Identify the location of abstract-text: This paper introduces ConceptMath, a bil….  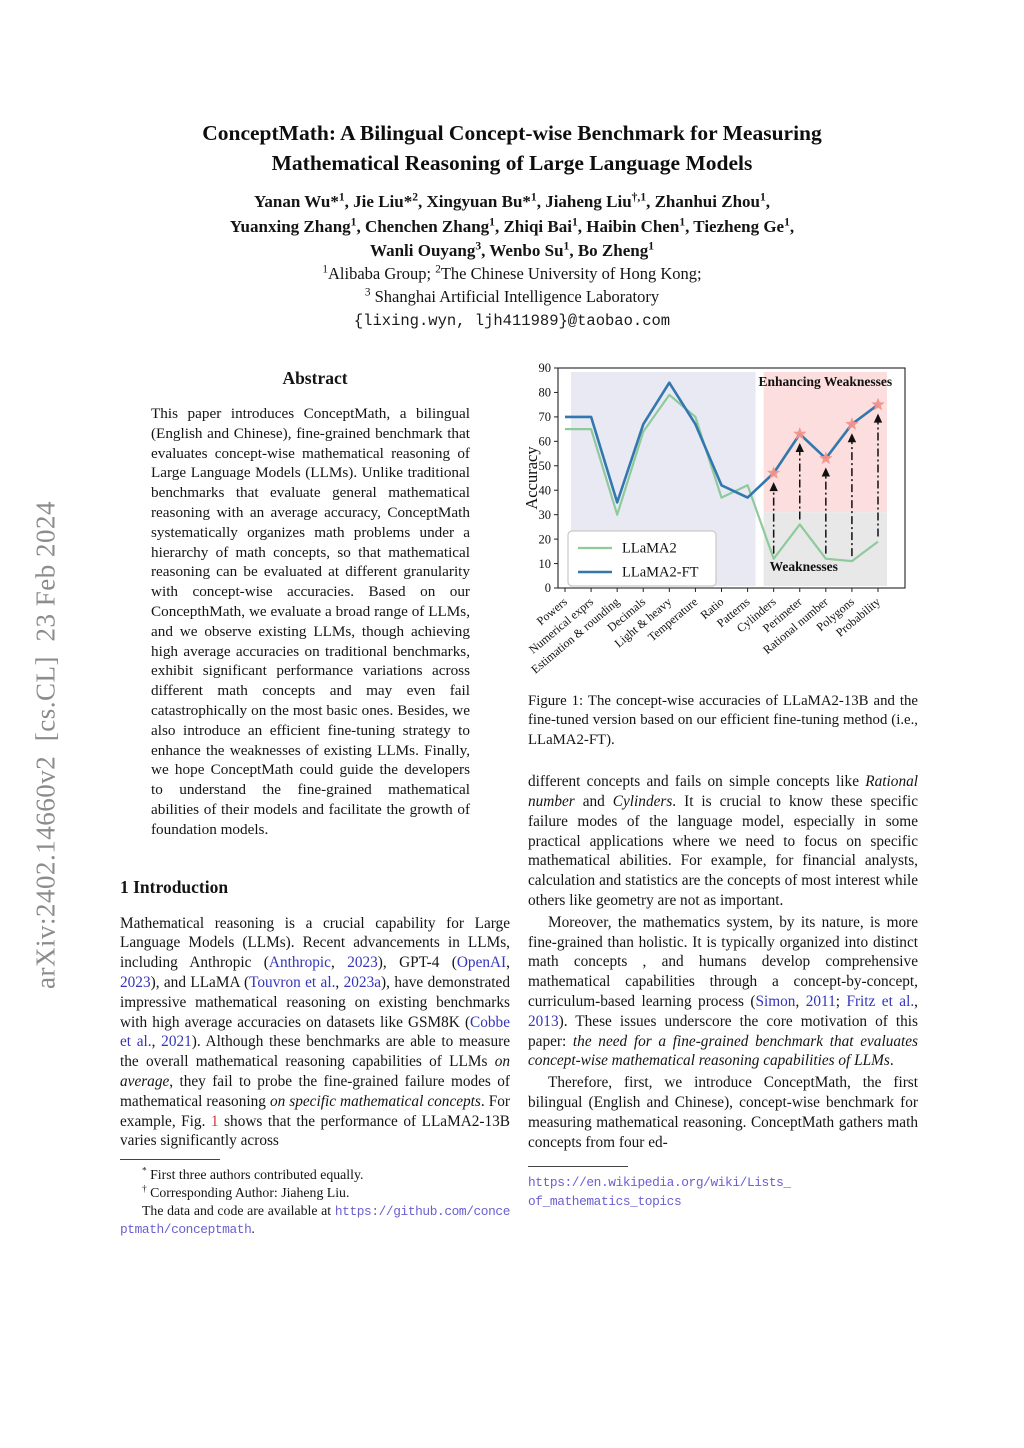
(310, 621).